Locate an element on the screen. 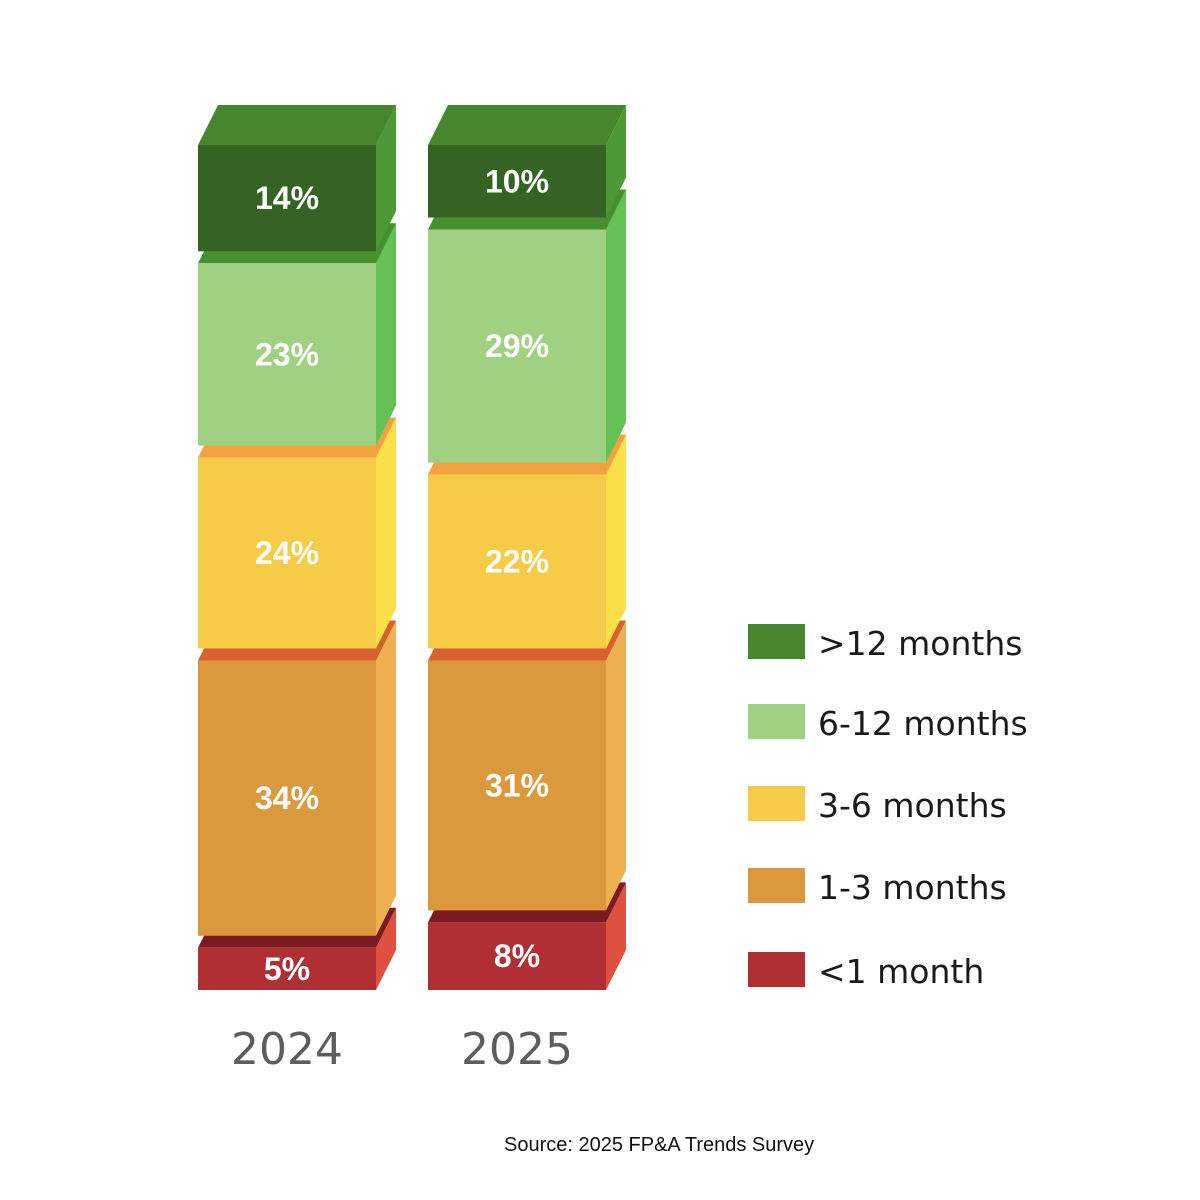 Image resolution: width=1200 pixels, height=1200 pixels. bar-segment-3-6-months-2024 is located at coordinates (287, 553).